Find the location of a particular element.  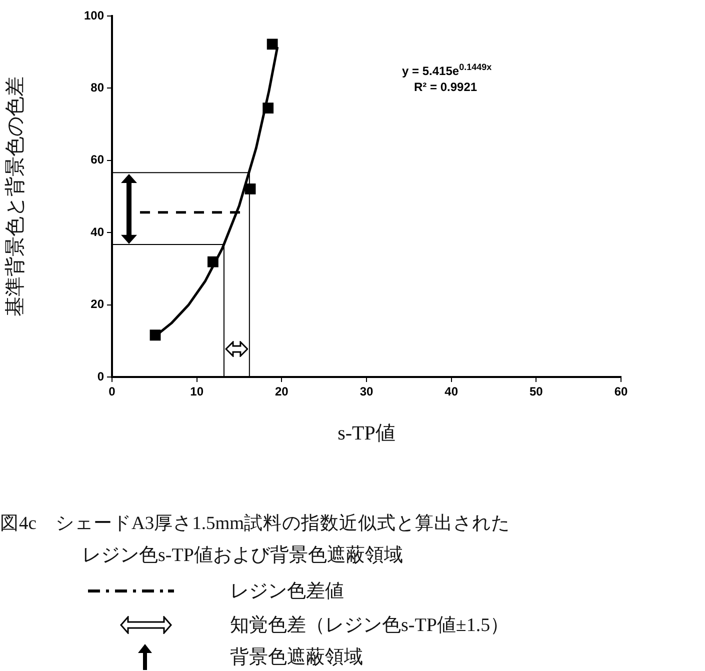

x-tick-label: 30 is located at coordinates (367, 391).